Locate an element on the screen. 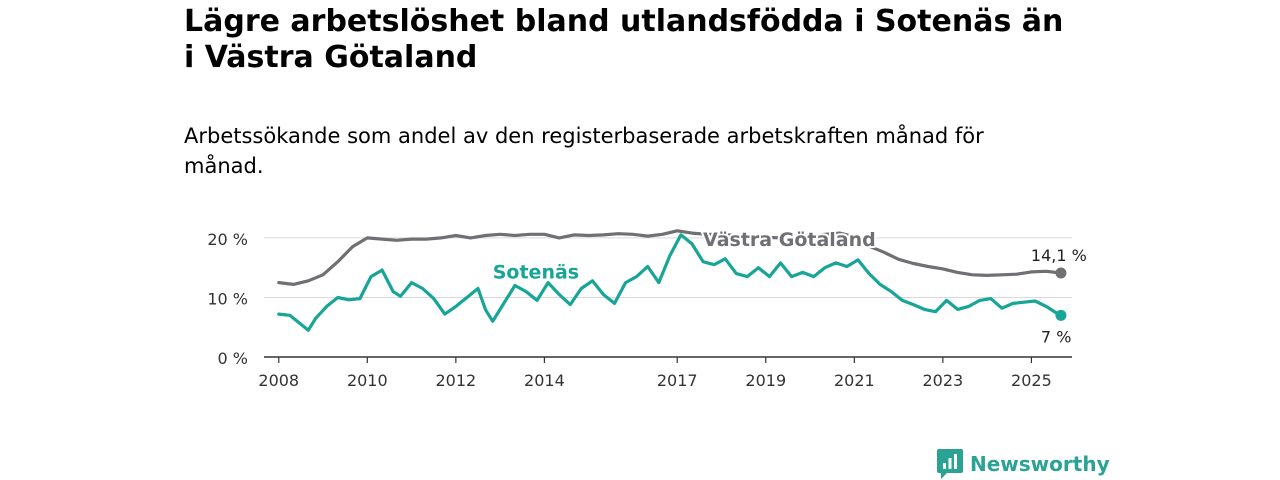 This screenshot has height=480, width=1280. brand-name: Newsworthy is located at coordinates (1040, 464).